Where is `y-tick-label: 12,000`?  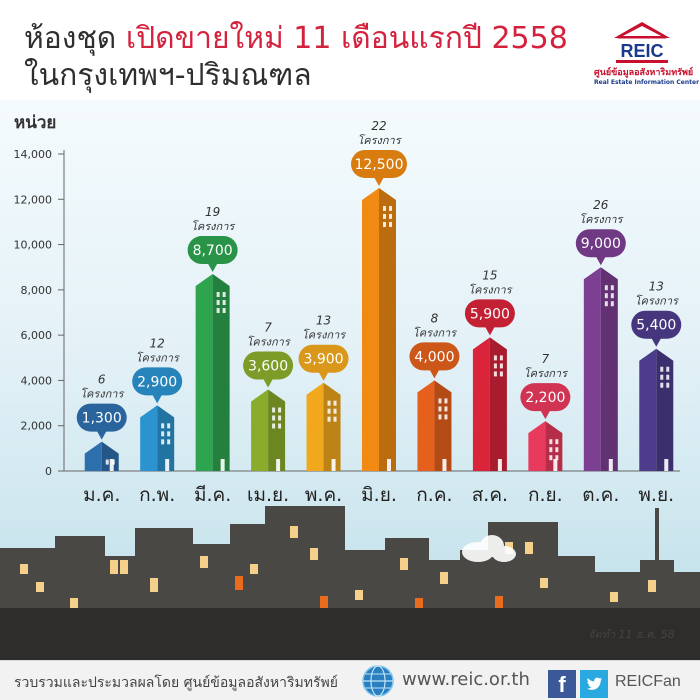
y-tick-label: 12,000 is located at coordinates (33, 199).